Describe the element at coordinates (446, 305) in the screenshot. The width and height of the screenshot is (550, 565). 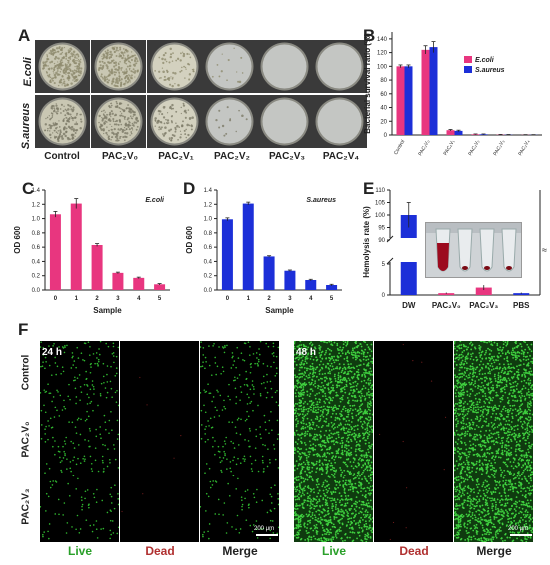
I see `x-tick-label: PAC₂V₀` at that location.